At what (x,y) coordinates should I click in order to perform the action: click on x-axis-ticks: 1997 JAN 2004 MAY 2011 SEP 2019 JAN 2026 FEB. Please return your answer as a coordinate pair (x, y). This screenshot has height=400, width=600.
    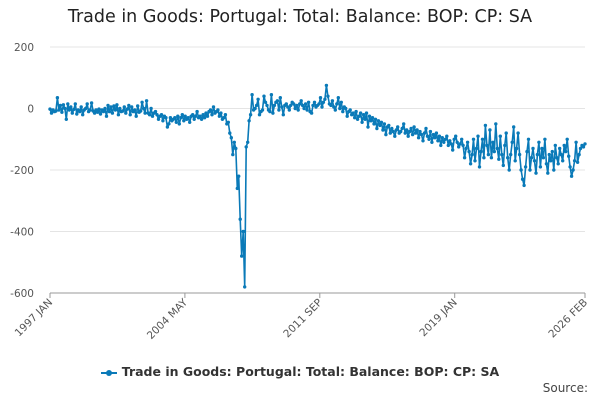
    Looking at the image, I should click on (301, 317).